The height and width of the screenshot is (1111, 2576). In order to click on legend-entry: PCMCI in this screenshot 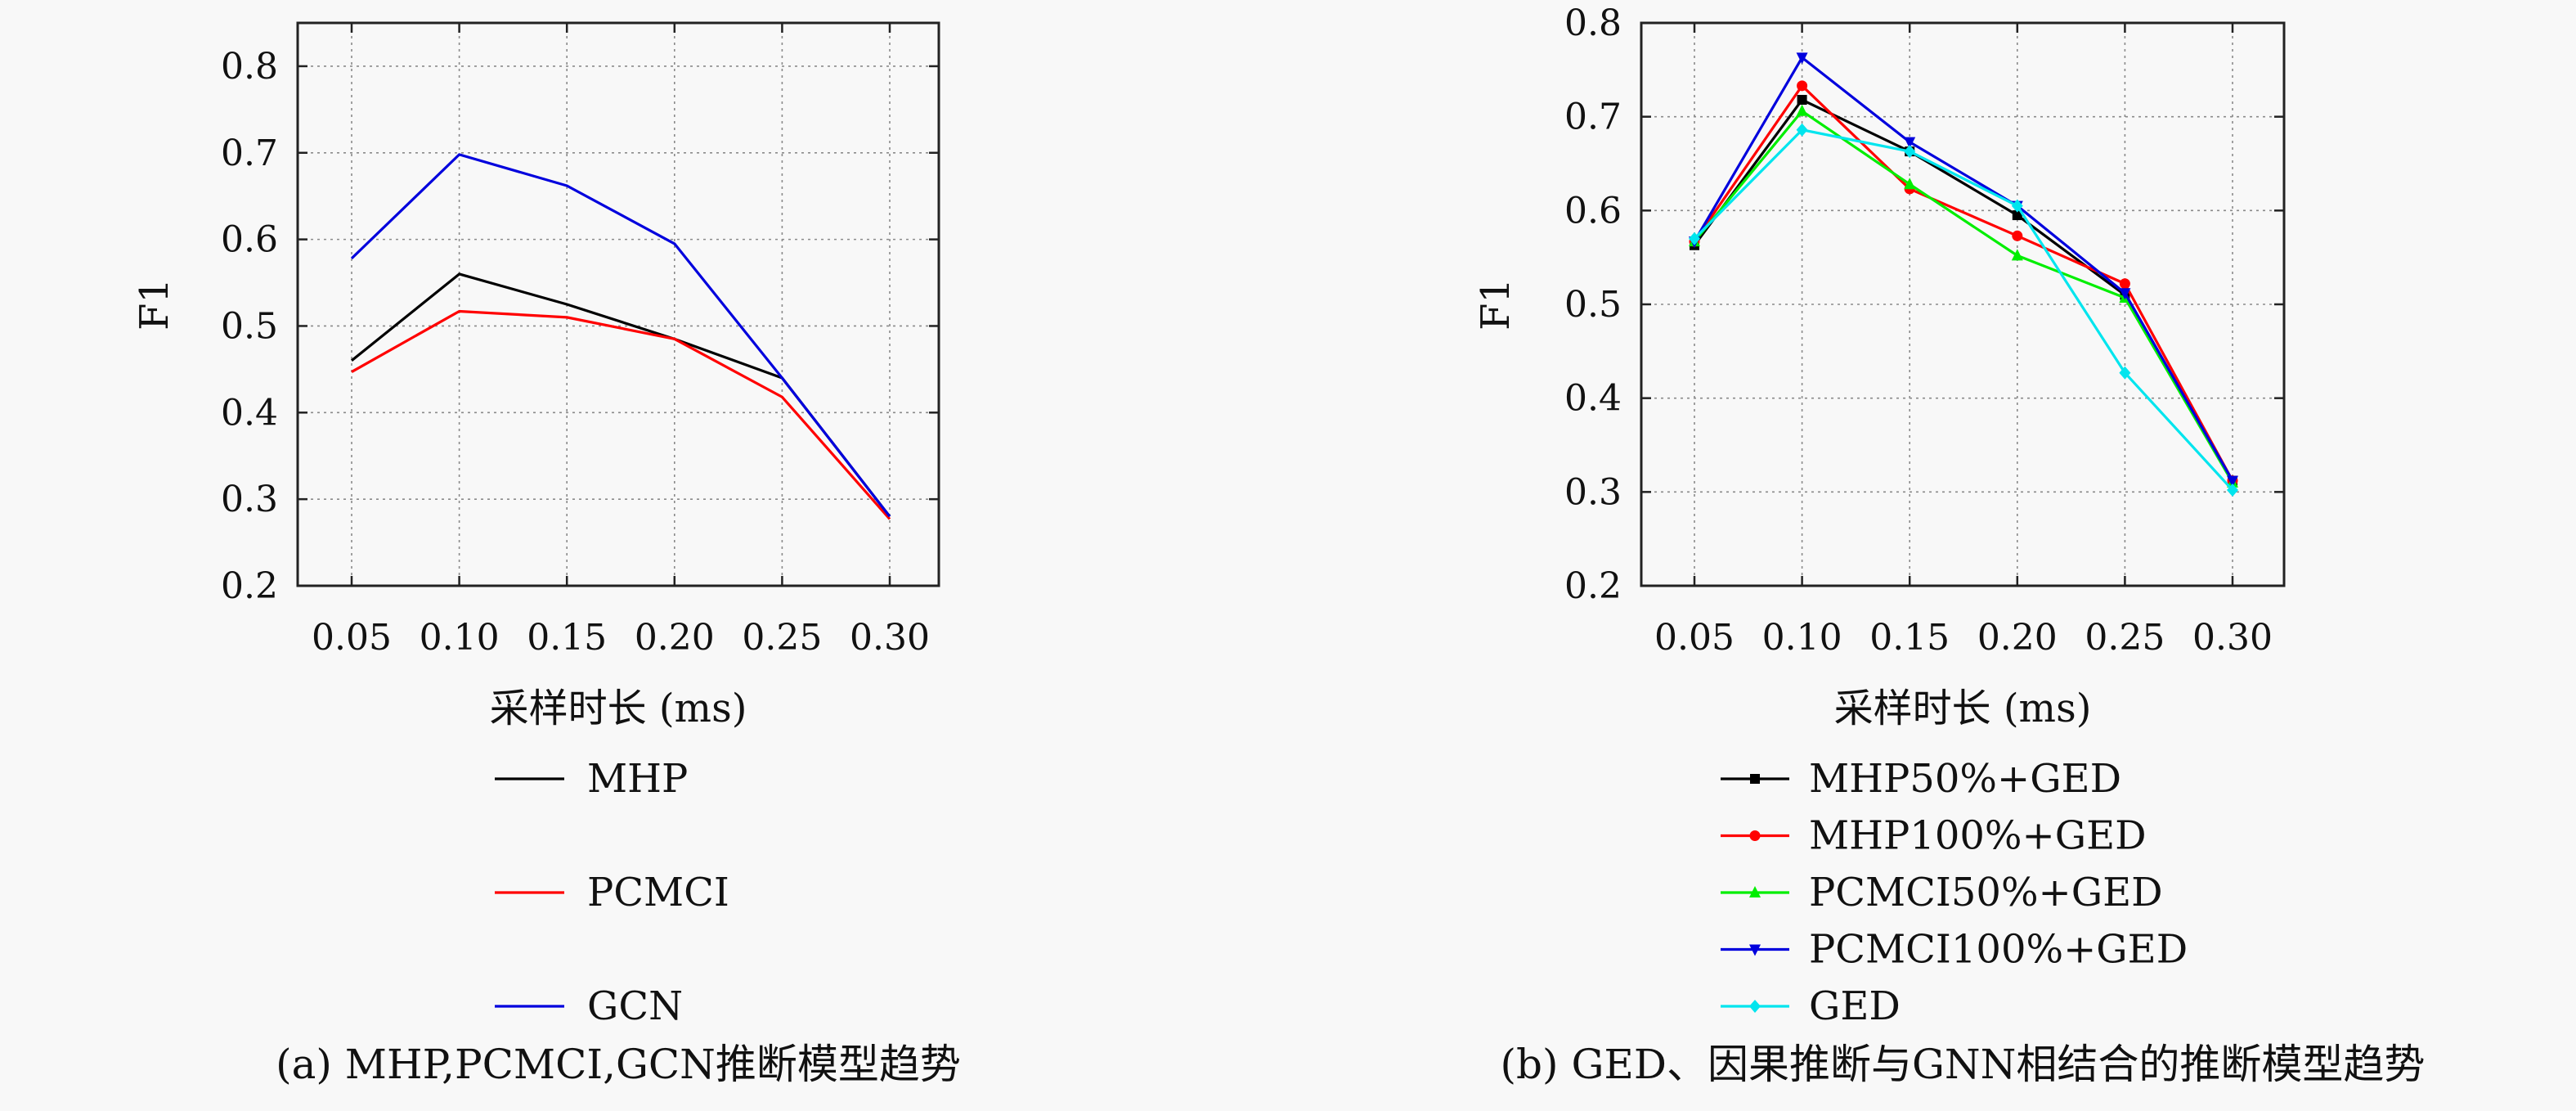, I will do `click(612, 892)`.